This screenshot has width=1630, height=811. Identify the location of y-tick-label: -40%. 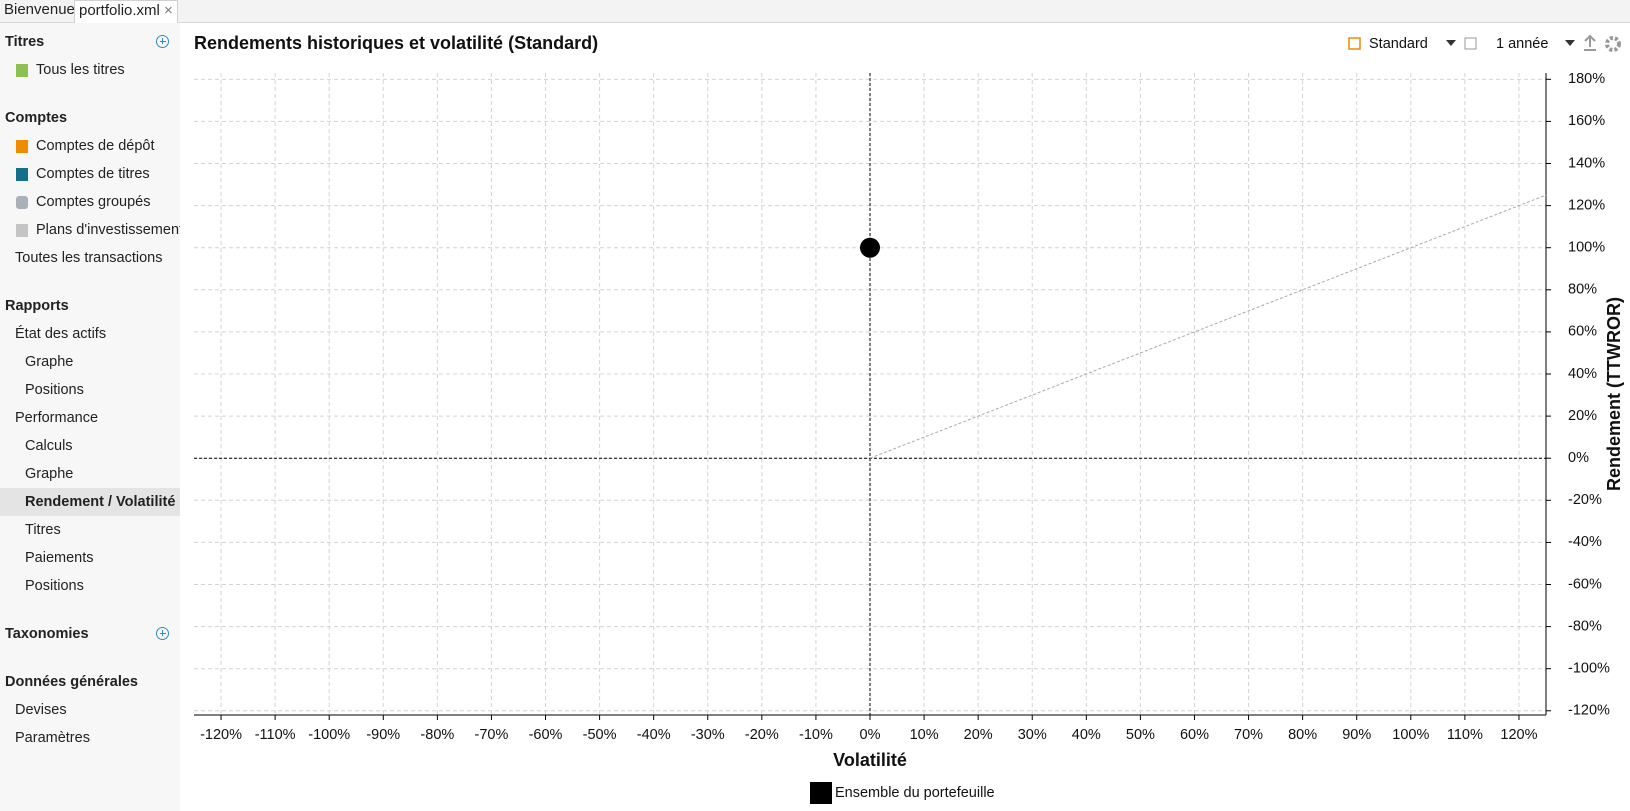
(1585, 542).